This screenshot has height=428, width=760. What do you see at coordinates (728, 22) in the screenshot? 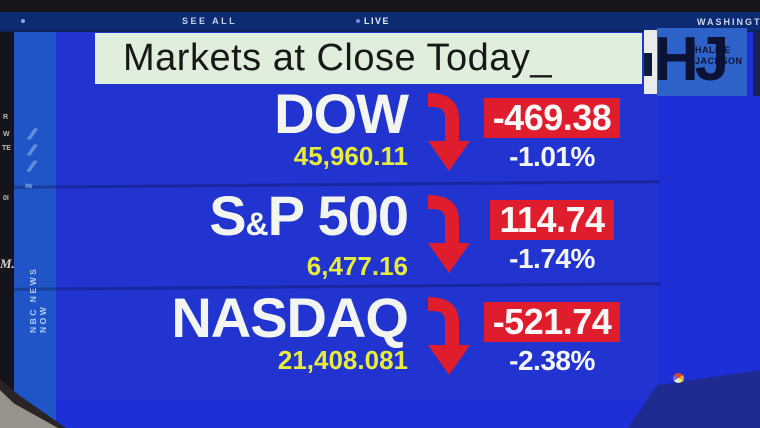
I see `location-label: WASHINGTON` at bounding box center [728, 22].